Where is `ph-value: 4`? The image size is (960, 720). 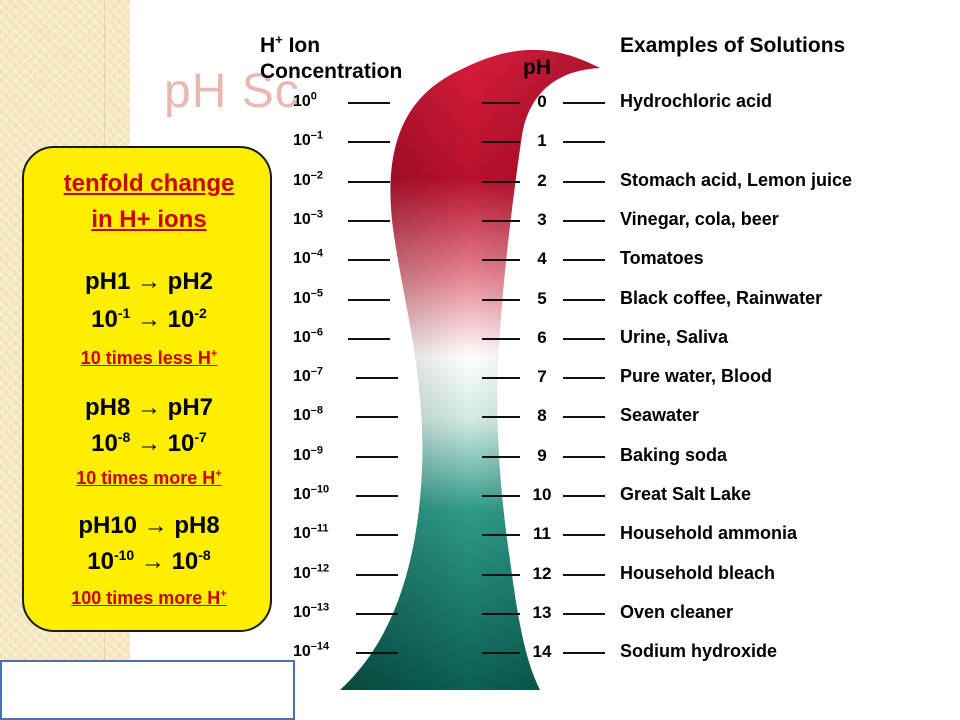 ph-value: 4 is located at coordinates (542, 258).